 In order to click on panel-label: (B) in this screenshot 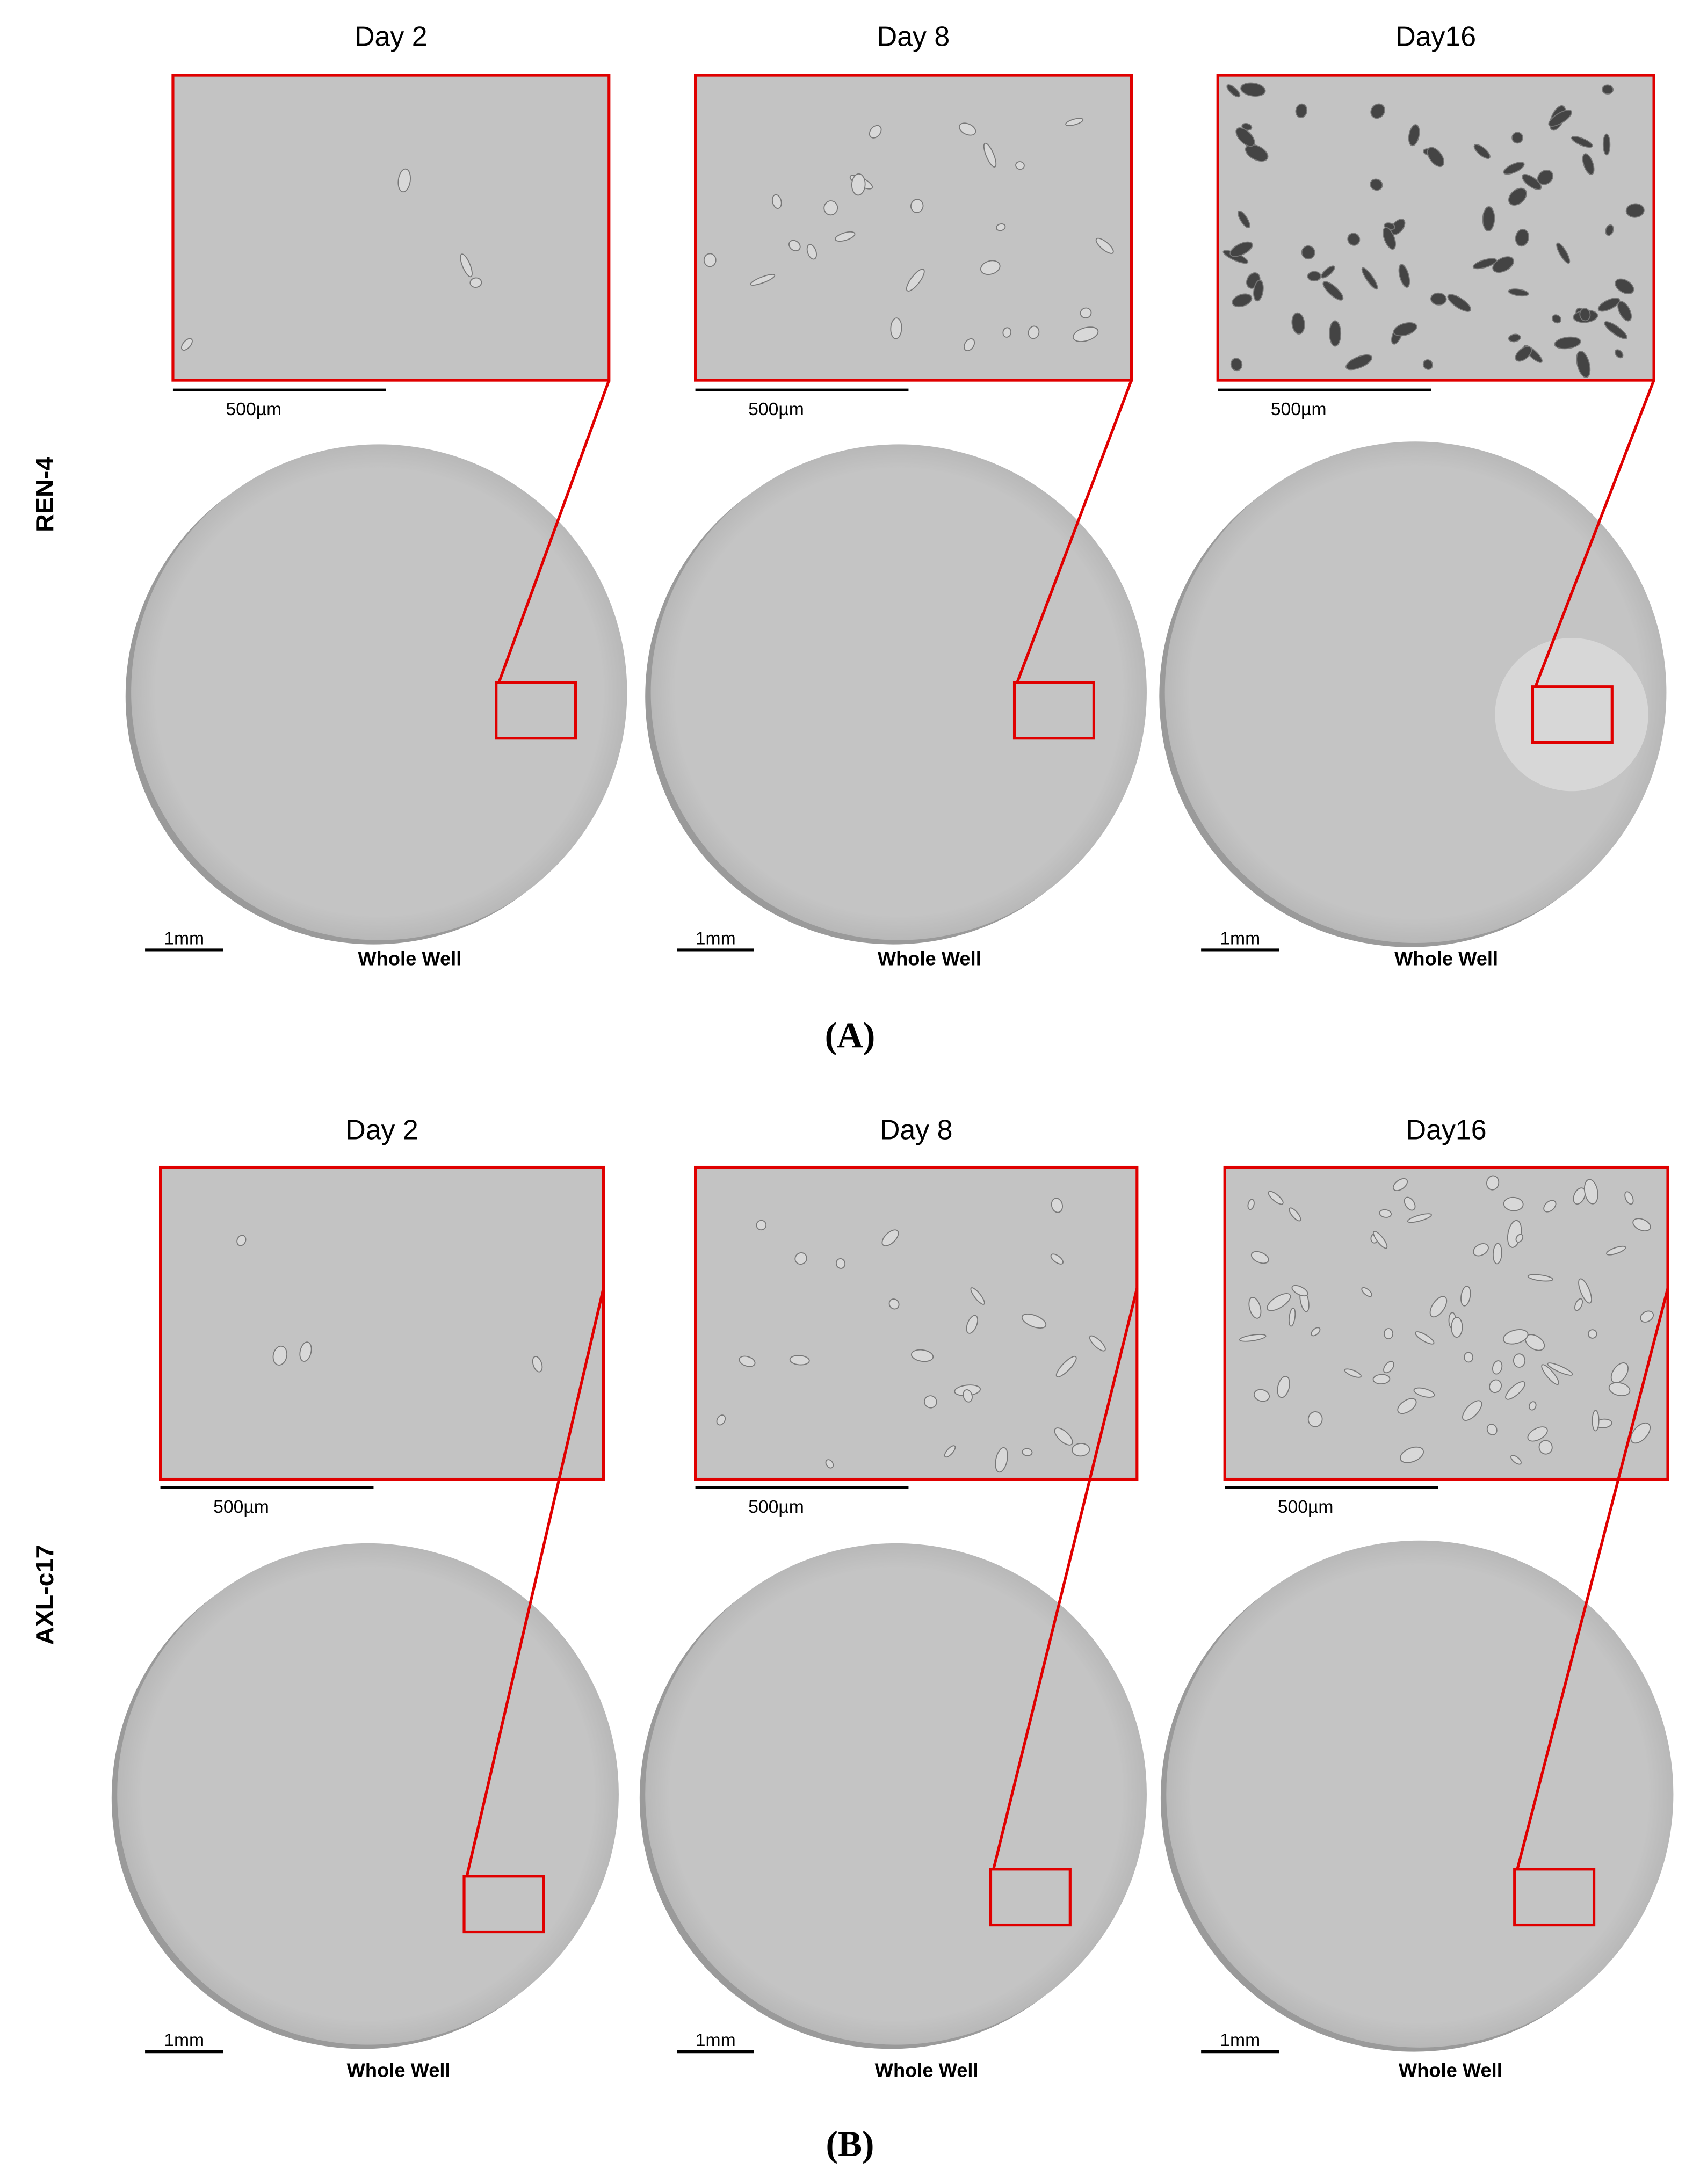, I will do `click(850, 2144)`.